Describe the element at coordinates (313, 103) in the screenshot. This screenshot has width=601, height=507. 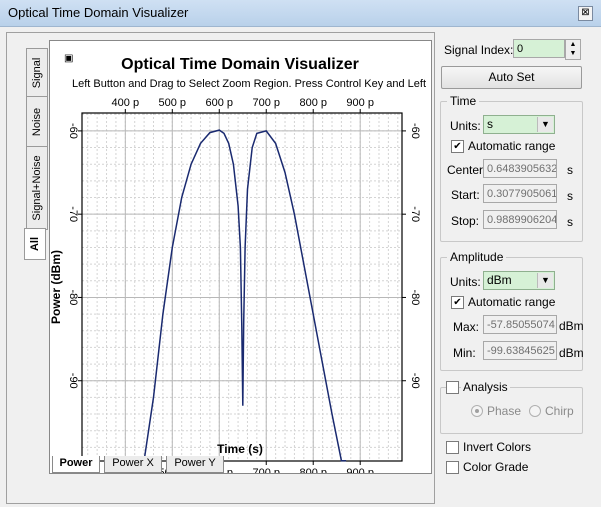
I see `x-tick-label-top: 800 p` at that location.